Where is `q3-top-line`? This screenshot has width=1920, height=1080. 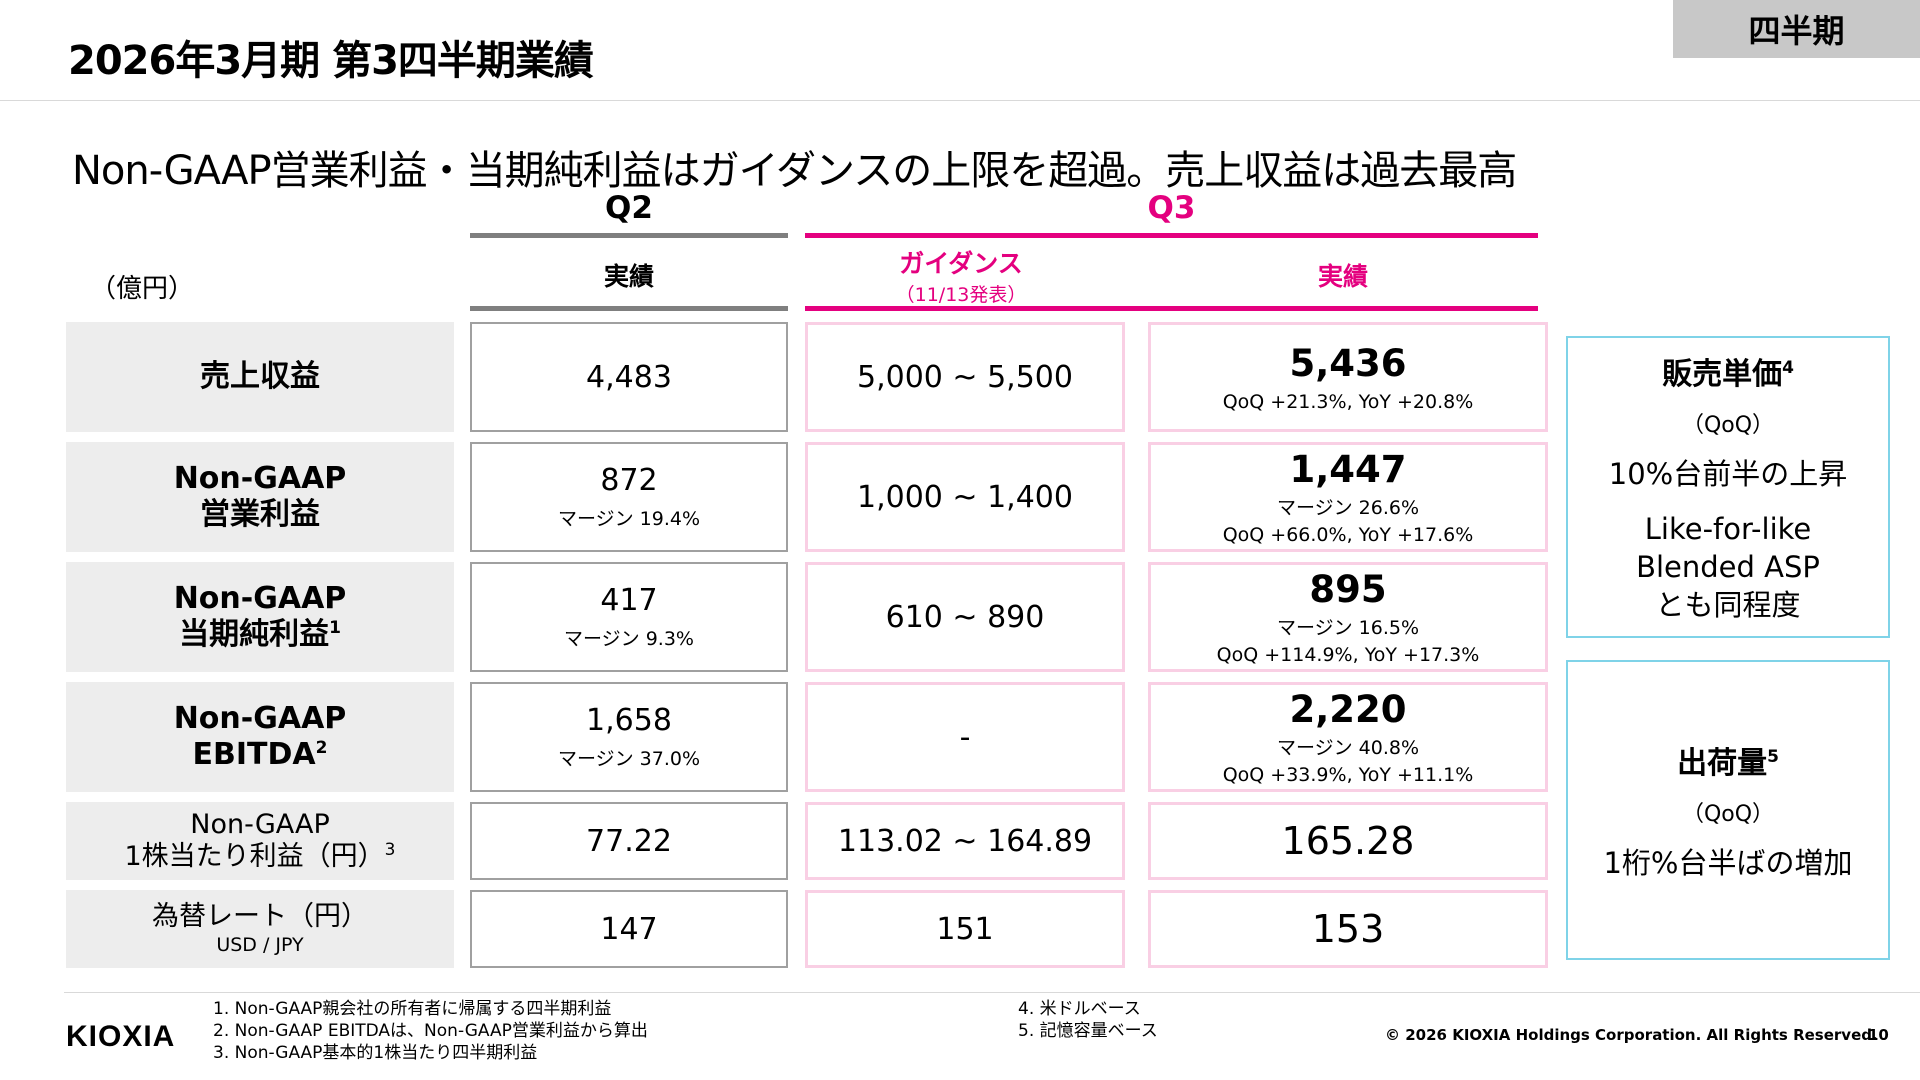
q3-top-line is located at coordinates (1171, 235).